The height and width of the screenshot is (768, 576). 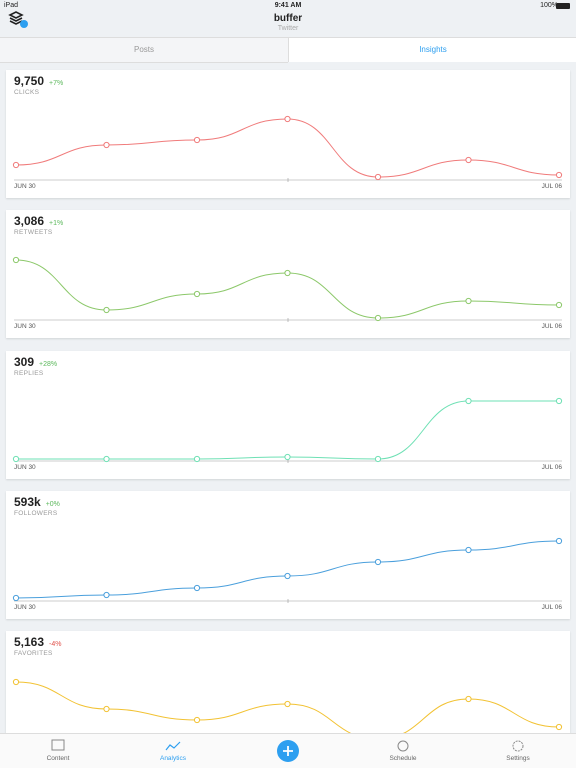 I want to click on card-label: CLICKS, so click(x=27, y=92).